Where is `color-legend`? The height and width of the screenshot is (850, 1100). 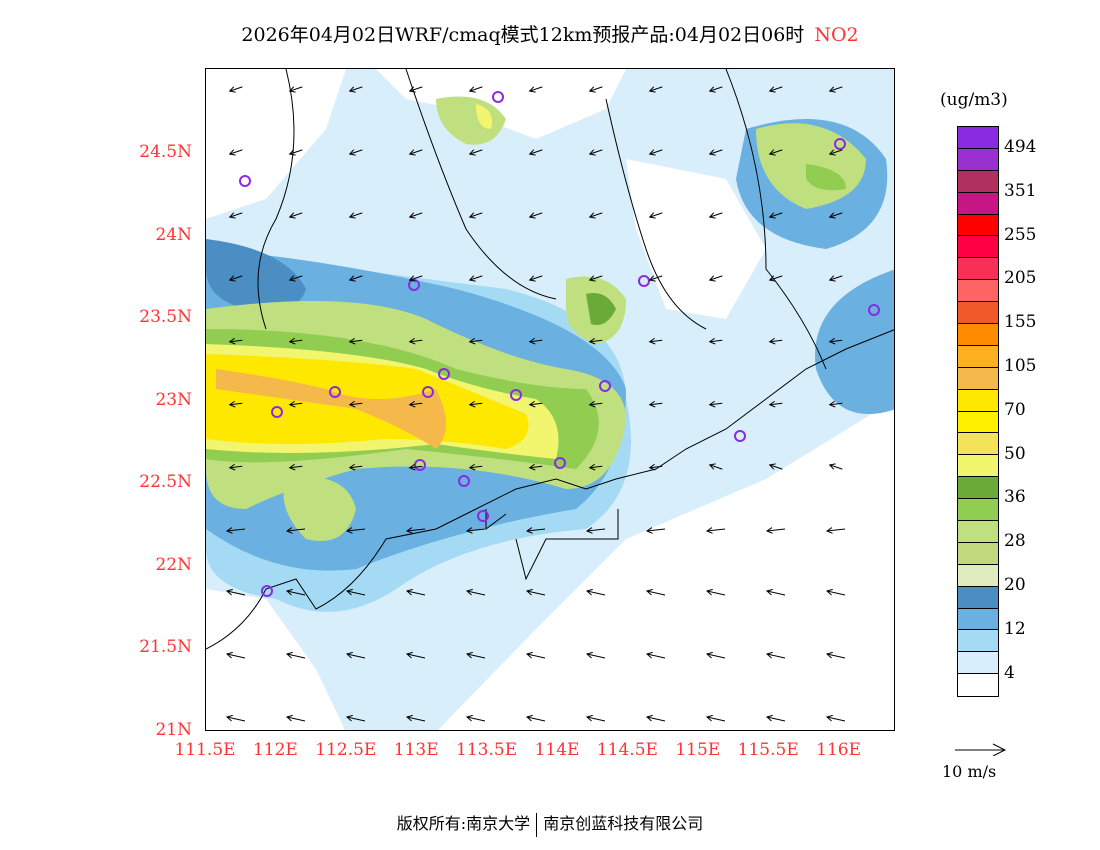 color-legend is located at coordinates (978, 412).